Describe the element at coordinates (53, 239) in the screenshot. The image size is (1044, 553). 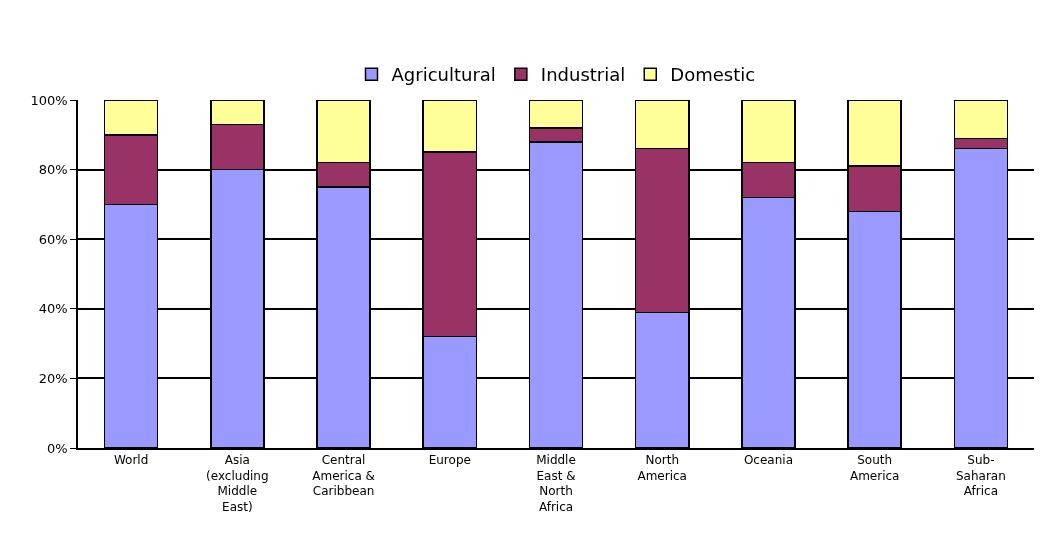
I see `y-tick-label: 60%` at that location.